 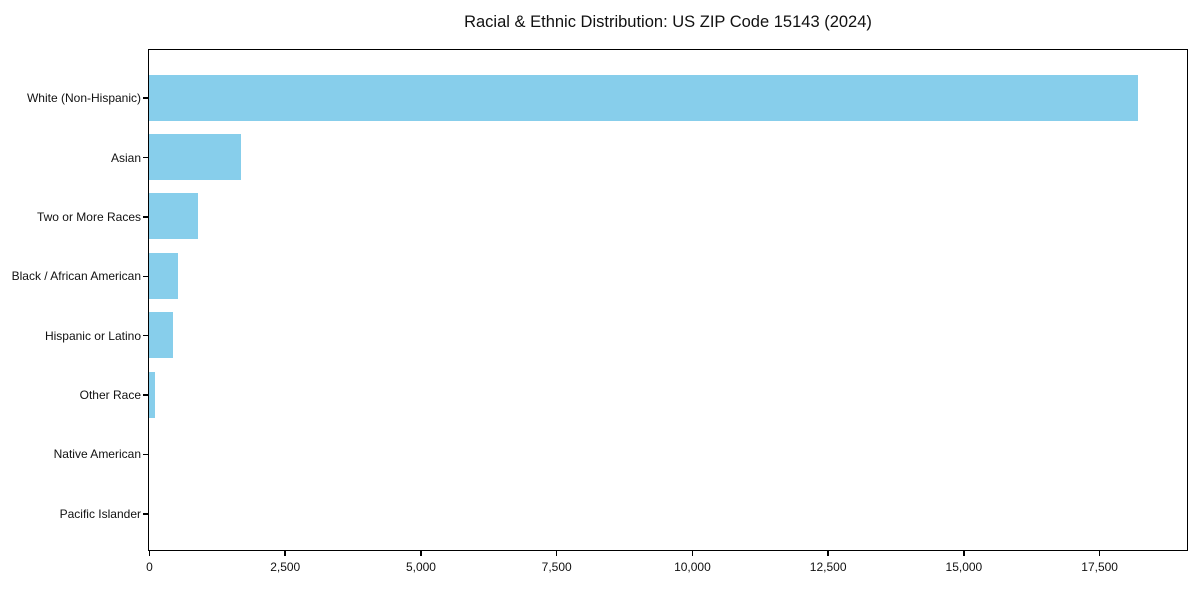 I want to click on category-label: Pacific Islander, so click(x=100, y=513).